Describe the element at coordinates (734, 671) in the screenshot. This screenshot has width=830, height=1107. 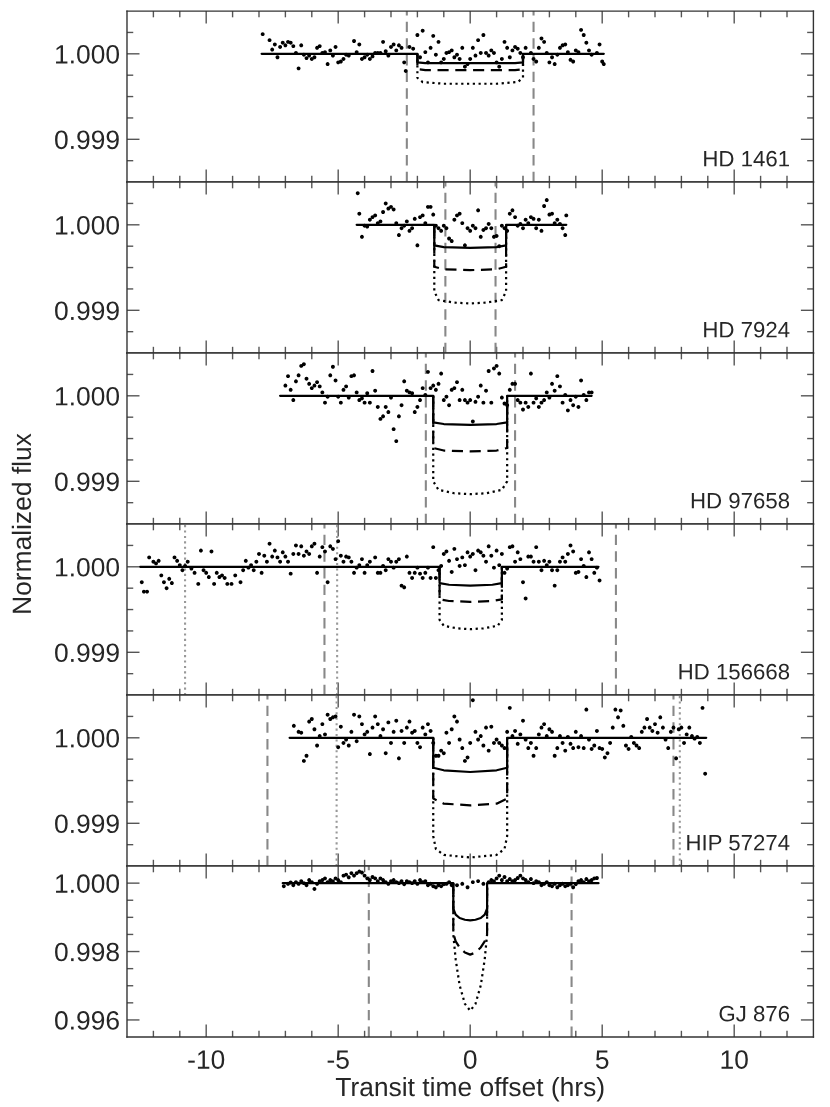
I see `text: HD 156668` at that location.